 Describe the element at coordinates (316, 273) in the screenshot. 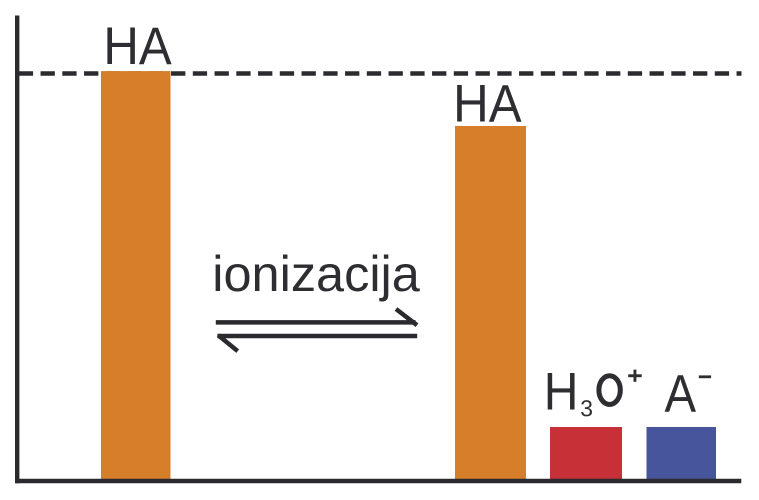

I see `svg-text: ionizacija` at that location.